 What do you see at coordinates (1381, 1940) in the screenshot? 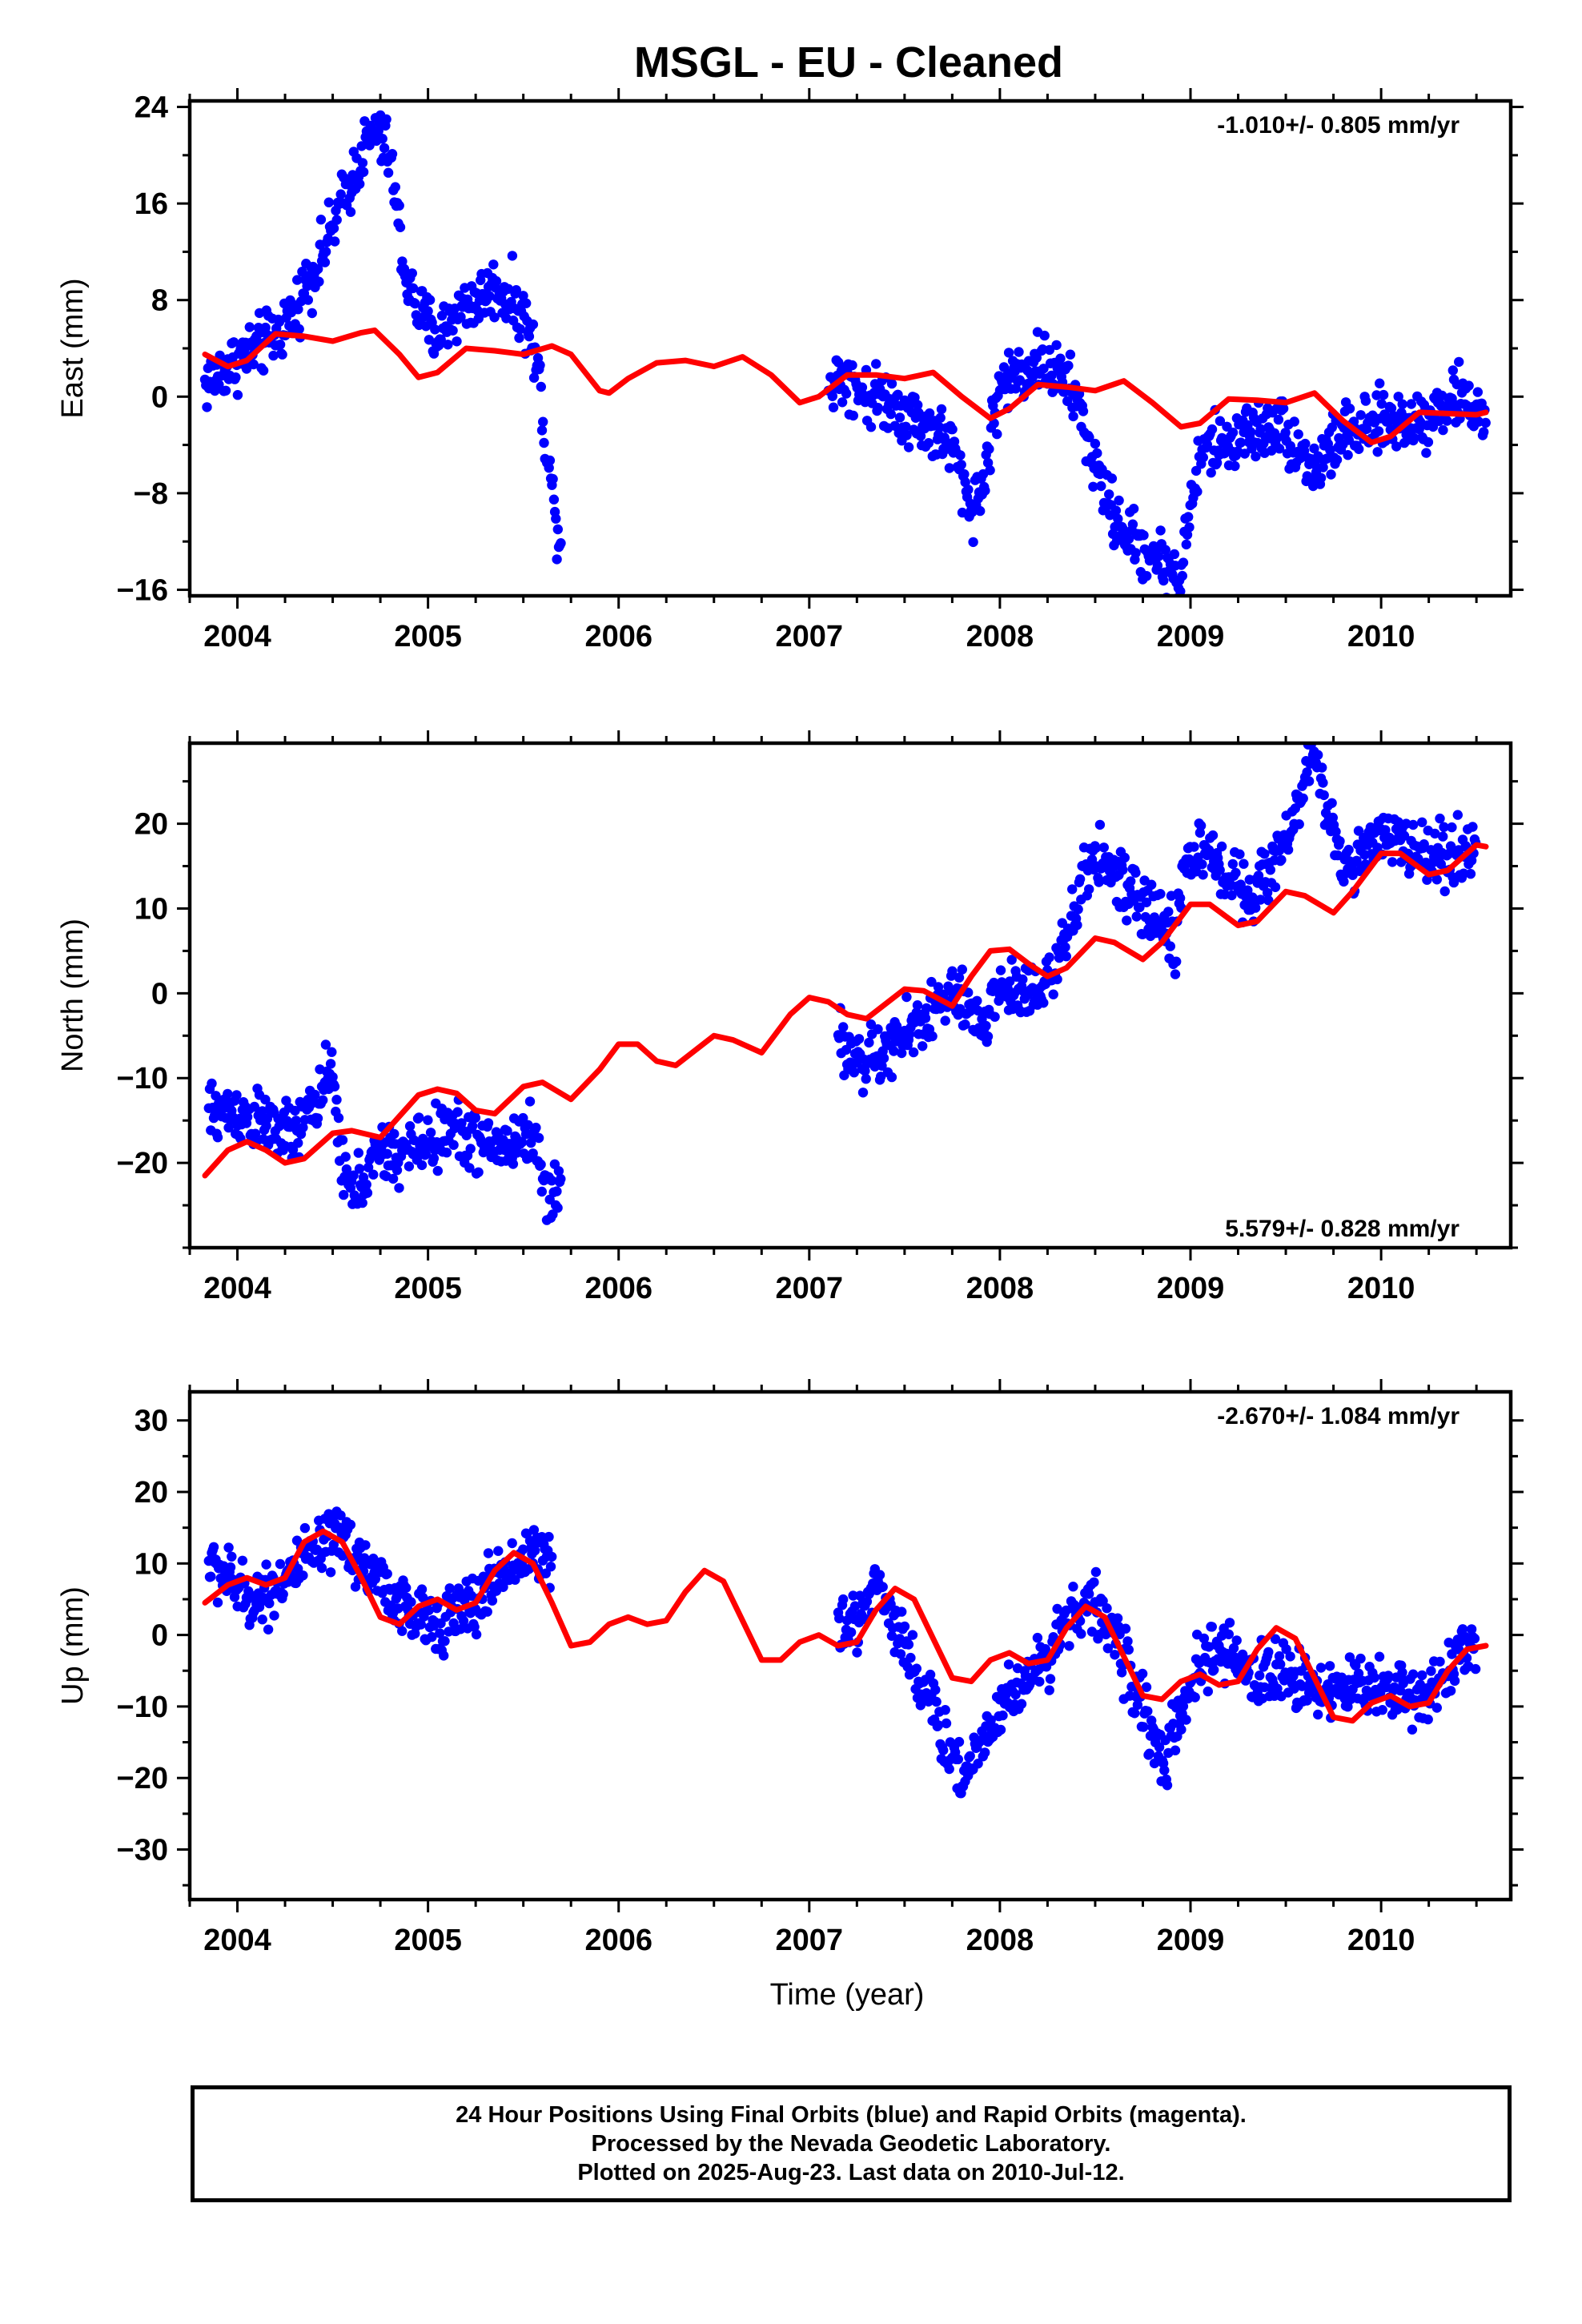
I see `up-x-tick-label: 2010` at bounding box center [1381, 1940].